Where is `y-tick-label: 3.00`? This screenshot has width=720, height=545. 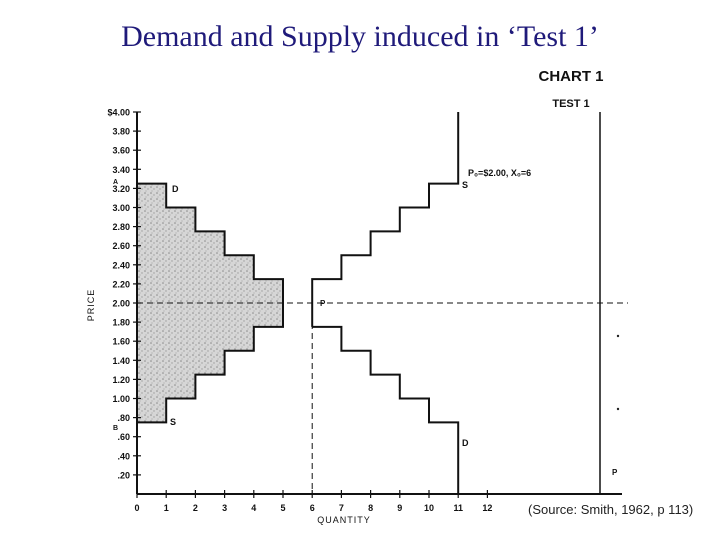
y-tick-label: 3.00 is located at coordinates (121, 208).